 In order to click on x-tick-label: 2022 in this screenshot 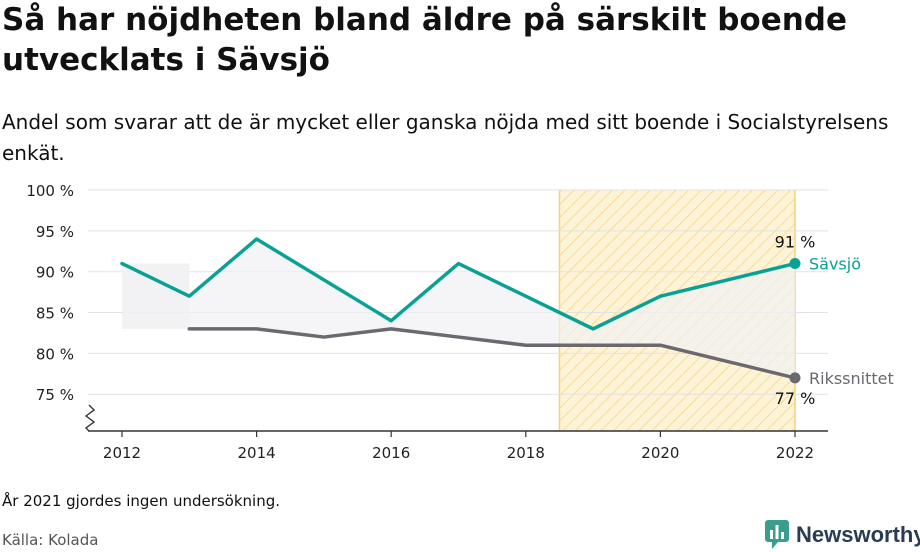, I will do `click(795, 453)`.